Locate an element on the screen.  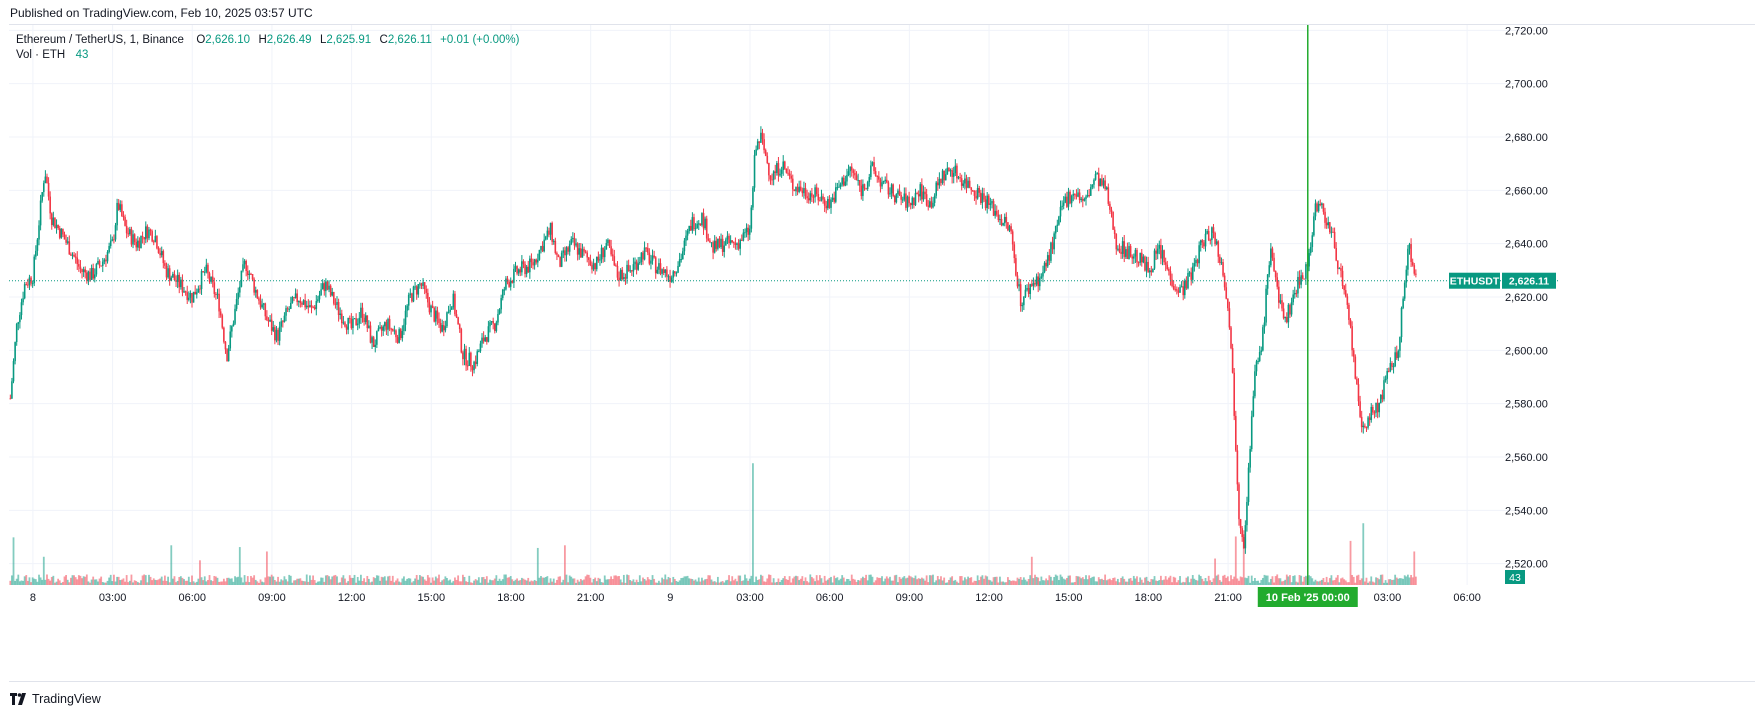
volume-label: Vol · ETH is located at coordinates (41, 55).